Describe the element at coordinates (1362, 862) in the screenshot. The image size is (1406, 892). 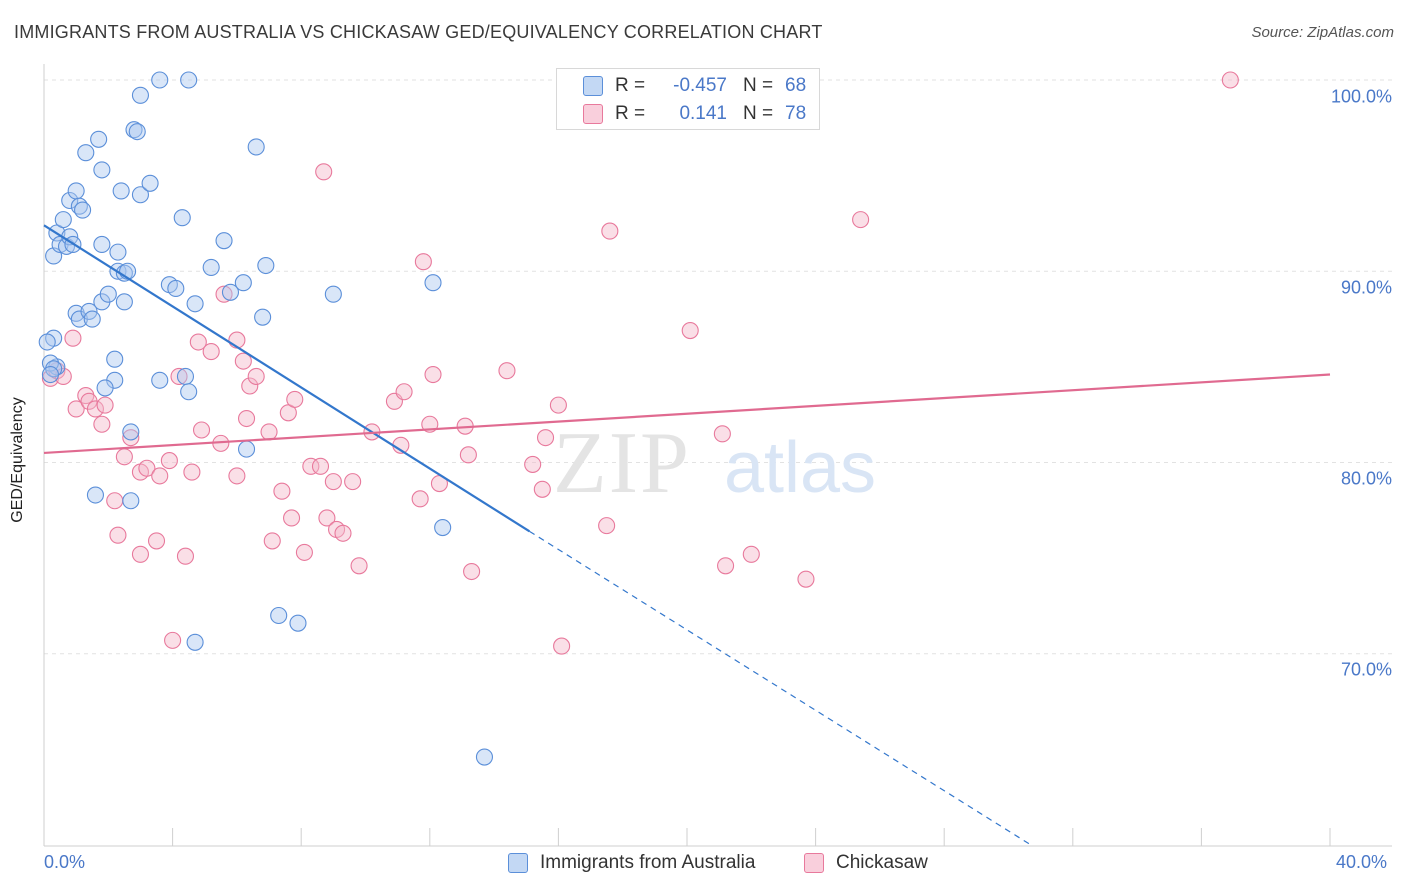
I see `x-tick-label-max: 40.0%` at that location.